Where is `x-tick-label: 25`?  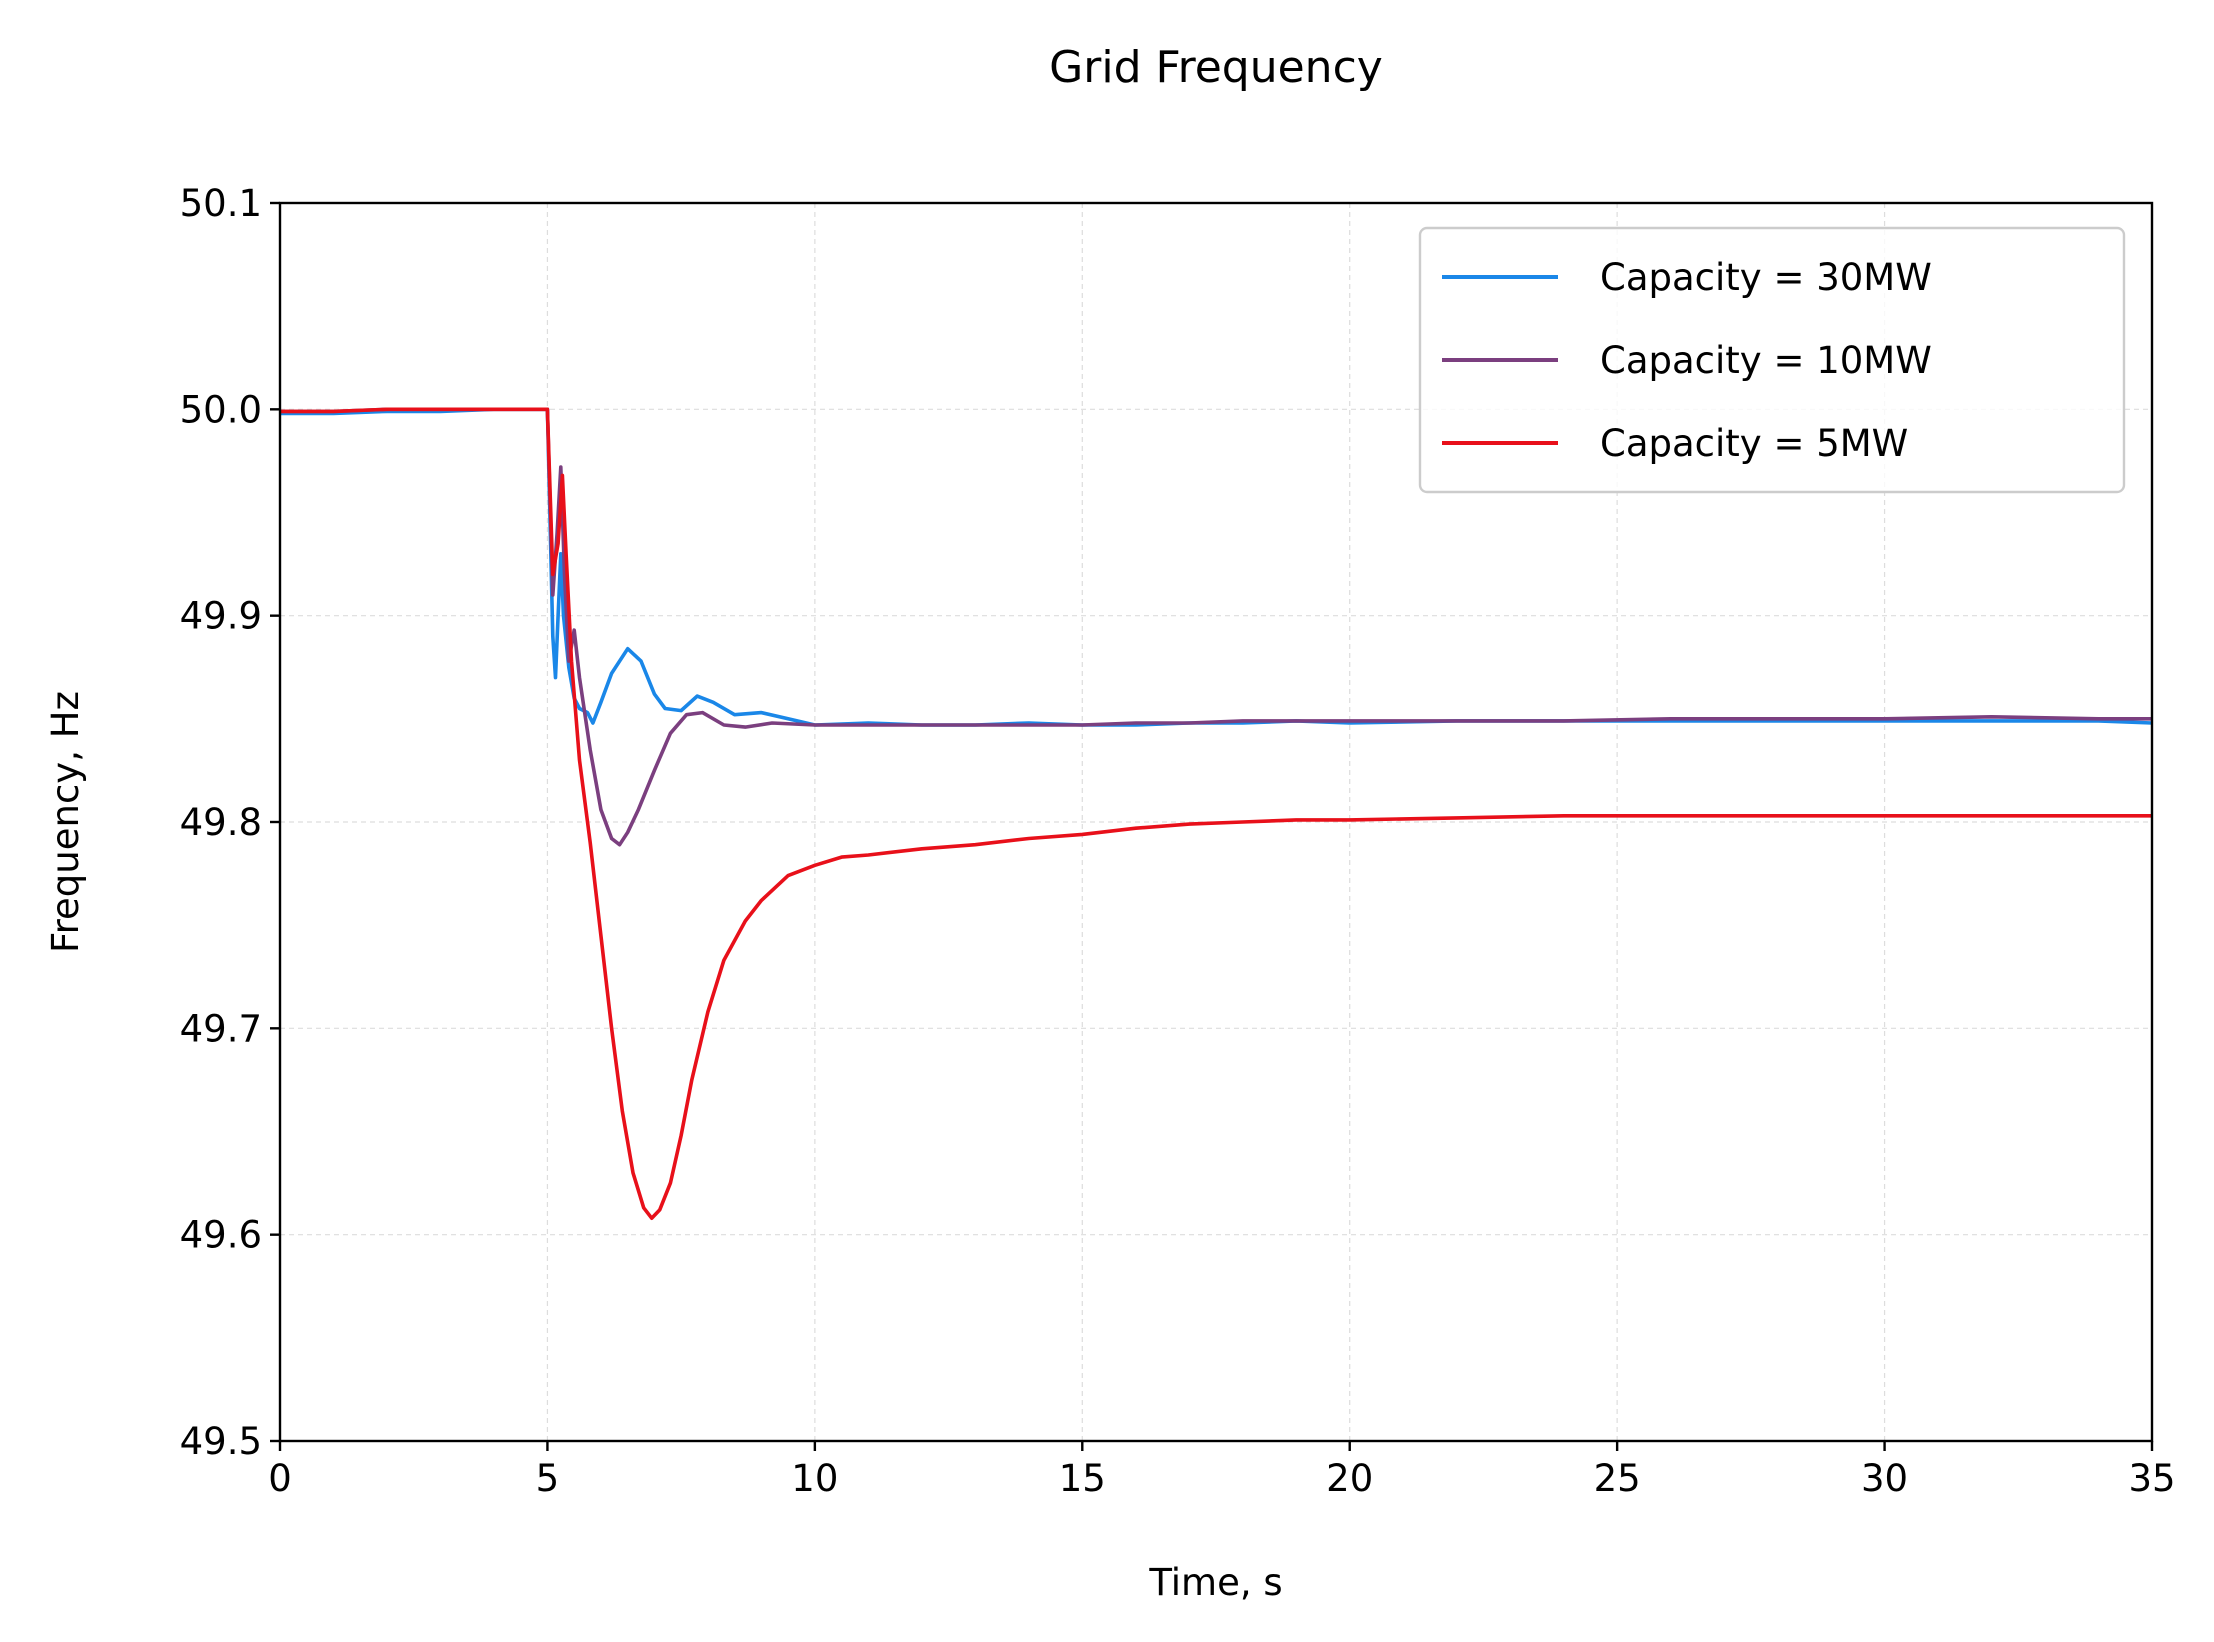
x-tick-label: 25 is located at coordinates (1617, 1478).